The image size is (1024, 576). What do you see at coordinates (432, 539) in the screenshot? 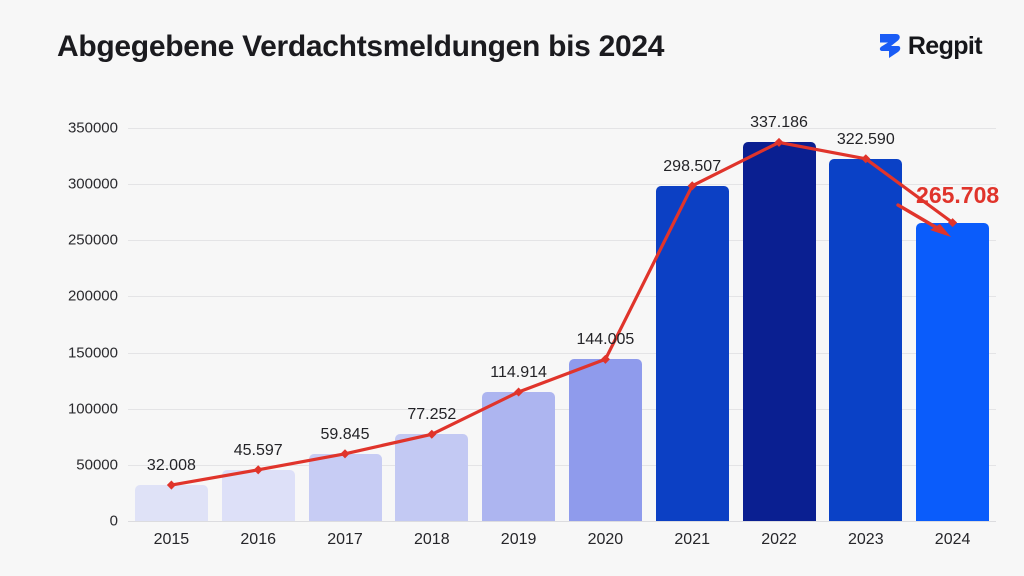
I see `x-axis-tick-label-2018: 2018` at bounding box center [432, 539].